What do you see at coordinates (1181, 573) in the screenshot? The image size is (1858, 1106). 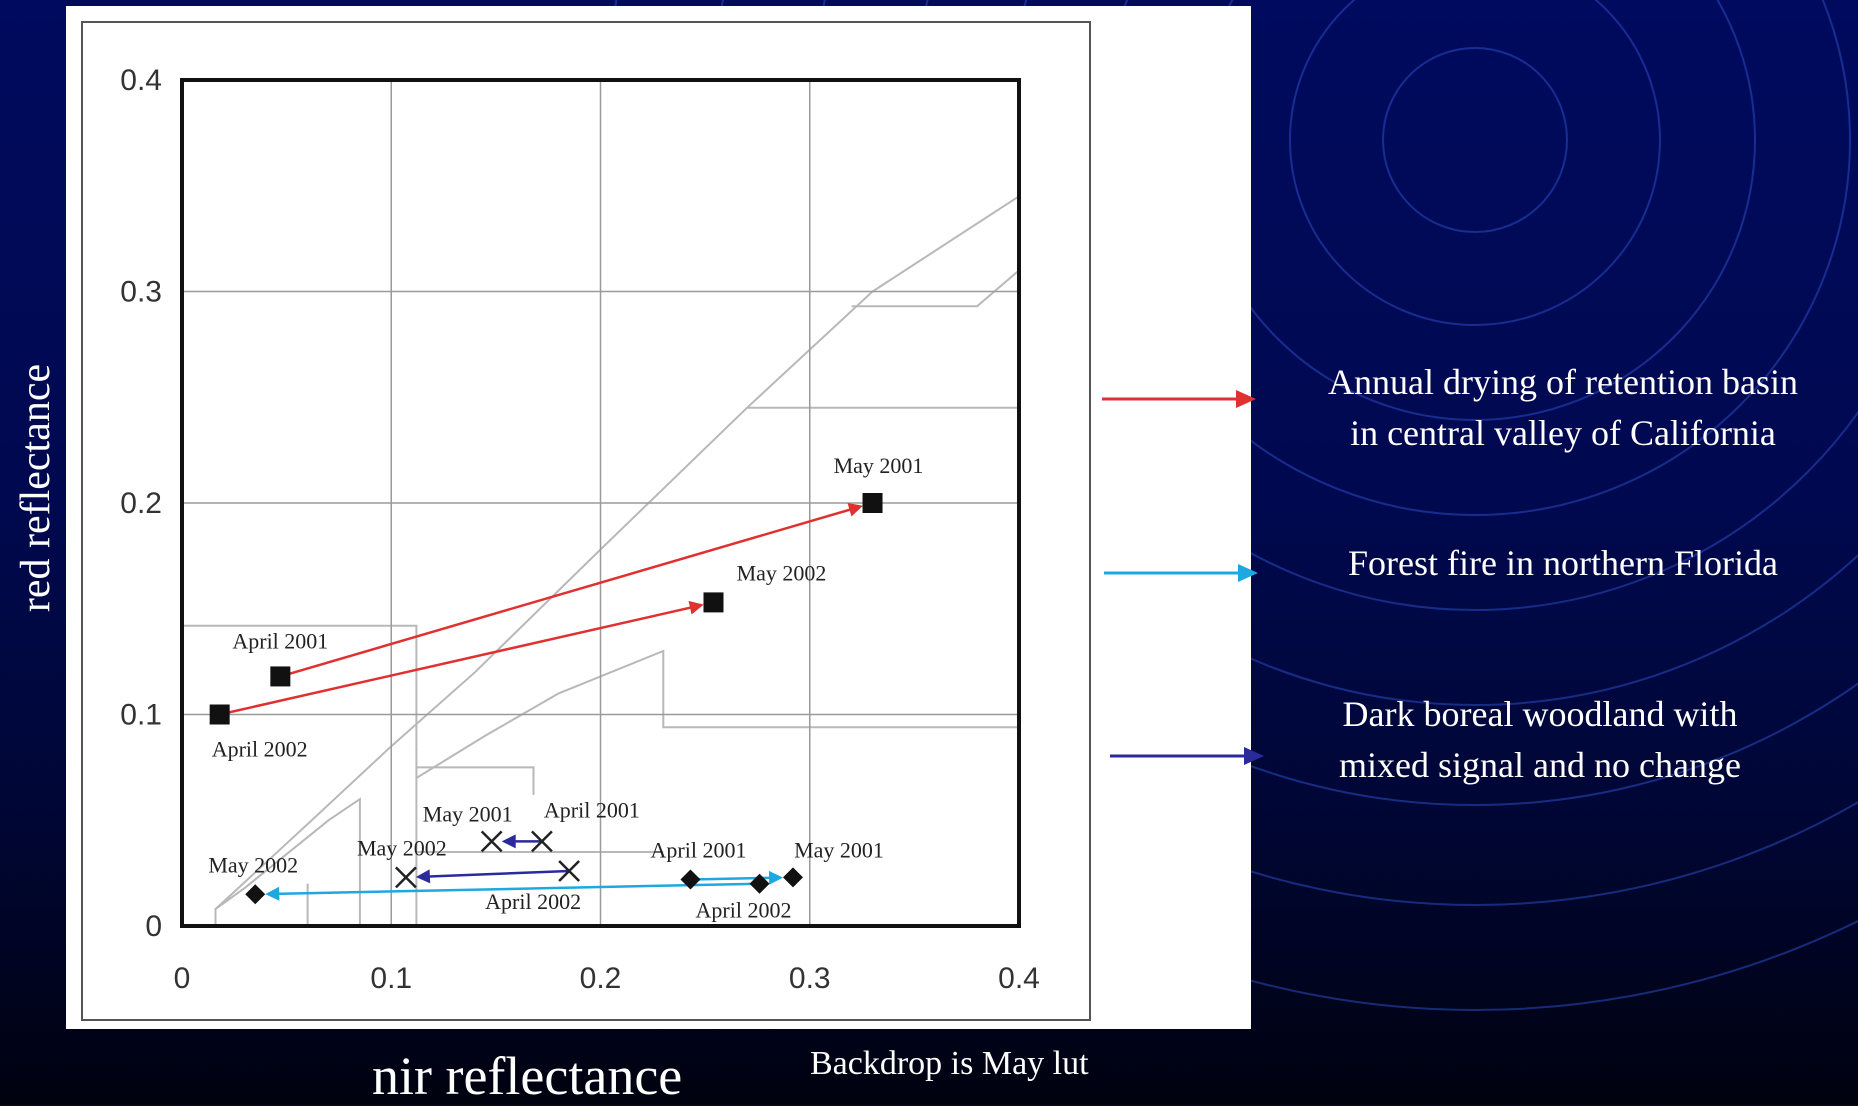 I see `legend-arrow-cyan` at bounding box center [1181, 573].